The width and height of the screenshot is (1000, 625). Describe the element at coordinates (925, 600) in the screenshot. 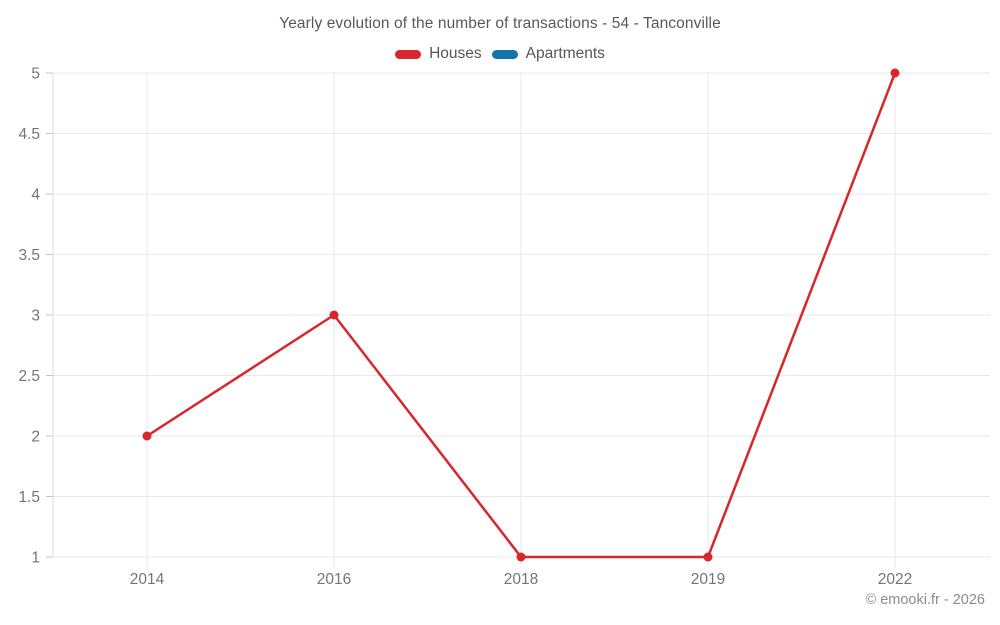

I see `footer-credit: © emooki.fr - 2026` at that location.